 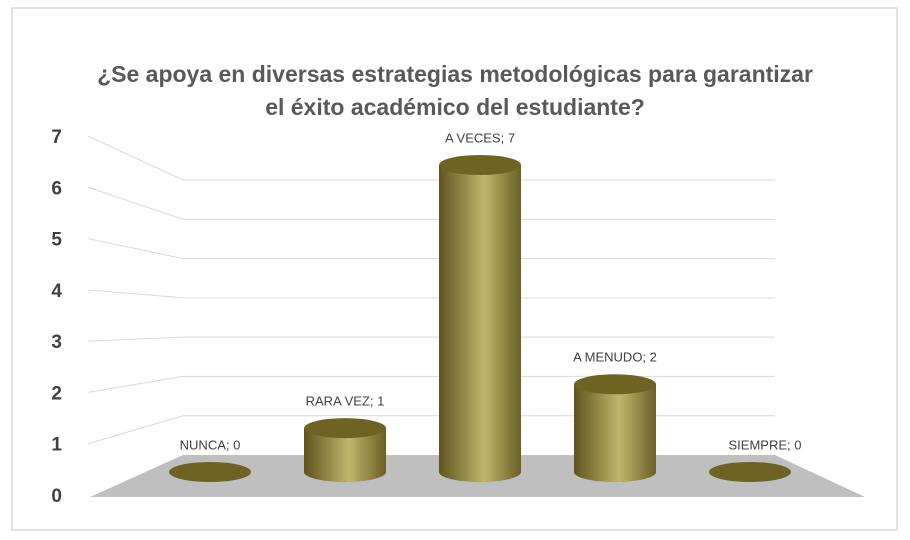 What do you see at coordinates (56, 445) in the screenshot?
I see `y-tick-label: 1` at bounding box center [56, 445].